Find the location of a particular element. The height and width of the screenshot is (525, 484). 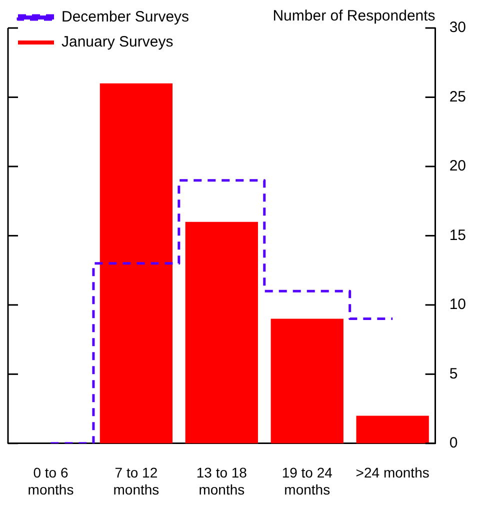

legend-label: January Surveys is located at coordinates (118, 42).